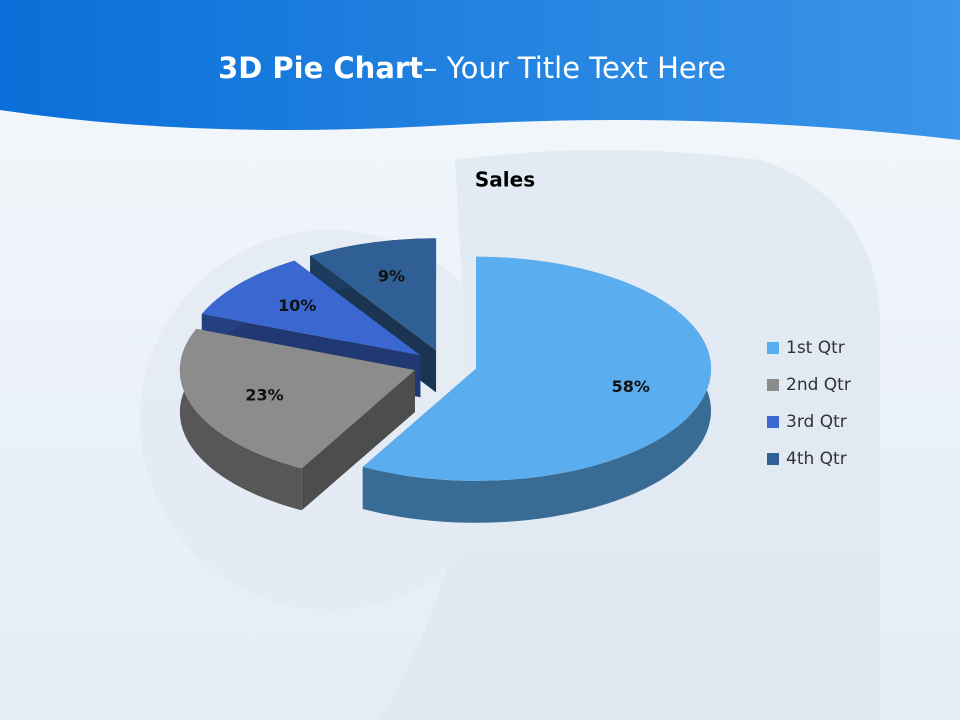 The image size is (960, 720). What do you see at coordinates (574, 68) in the screenshot?
I see `title-rest: – Your Title Text Here` at bounding box center [574, 68].